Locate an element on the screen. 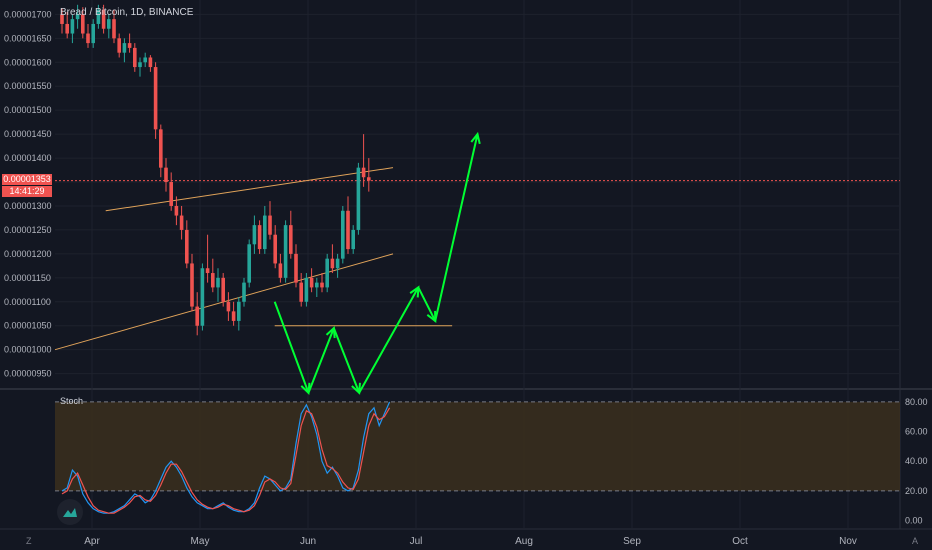 The width and height of the screenshot is (932, 550). stoch-lines is located at coordinates (226, 457).